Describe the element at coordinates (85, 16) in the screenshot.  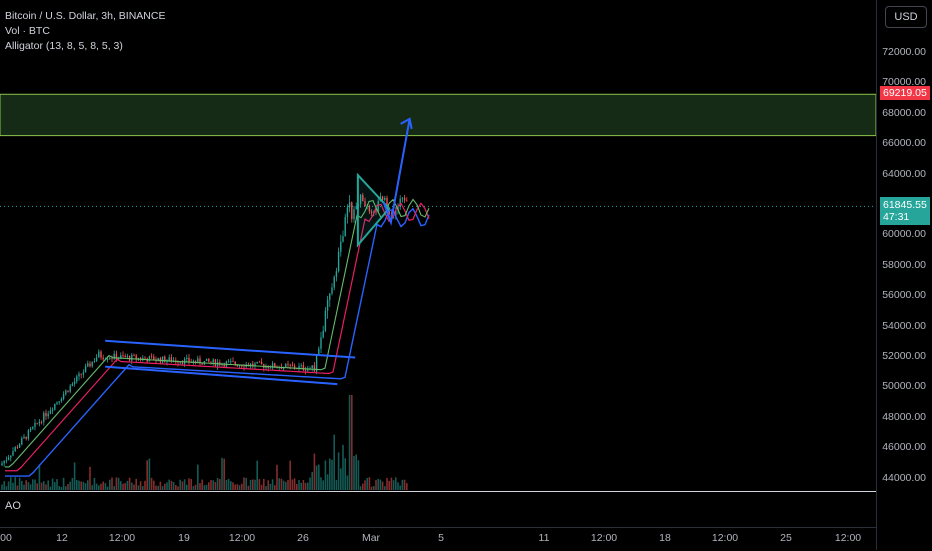
I see `symbol-title: Bitcoin / U.S. Dollar, 3h, BINANCE` at that location.